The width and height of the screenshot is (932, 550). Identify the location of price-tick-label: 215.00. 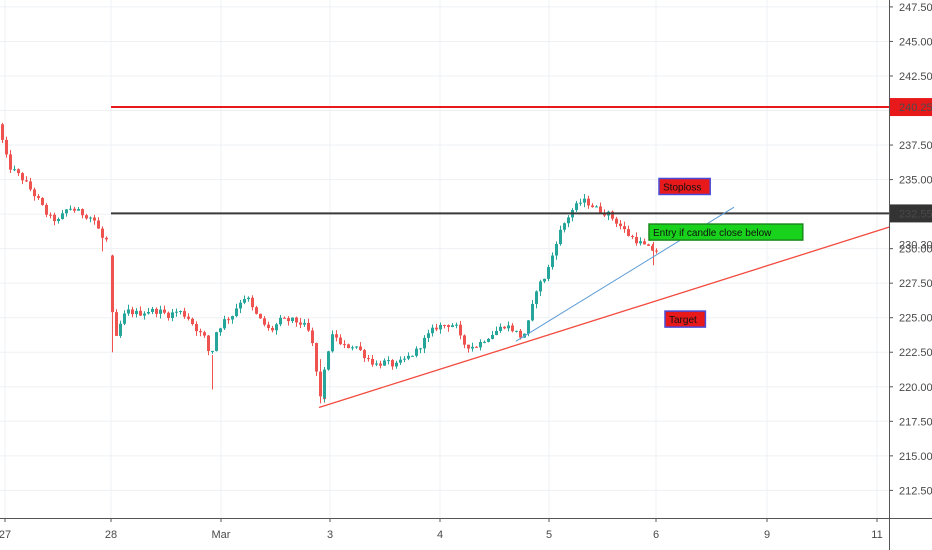
(915, 457).